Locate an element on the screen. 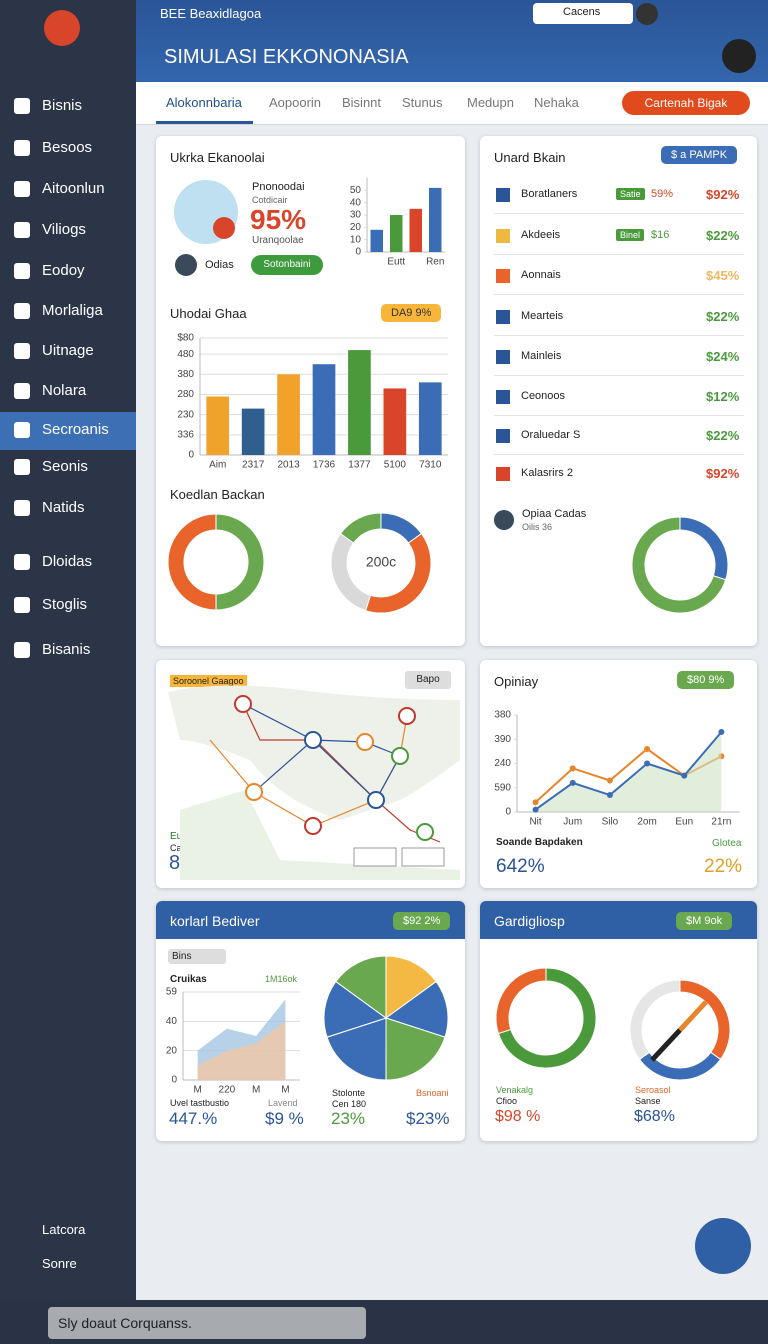 Image resolution: width=768 pixels, height=1344 pixels. card-title: korlarl Bediver is located at coordinates (215, 921).